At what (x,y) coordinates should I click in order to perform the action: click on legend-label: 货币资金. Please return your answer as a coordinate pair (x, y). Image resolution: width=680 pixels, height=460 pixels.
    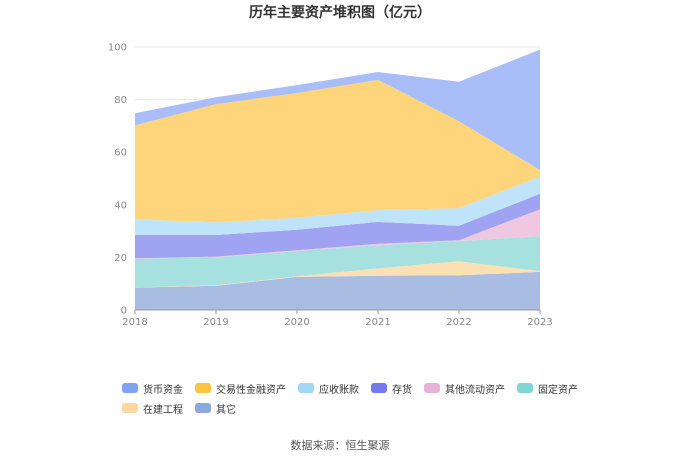
    Looking at the image, I should click on (163, 390).